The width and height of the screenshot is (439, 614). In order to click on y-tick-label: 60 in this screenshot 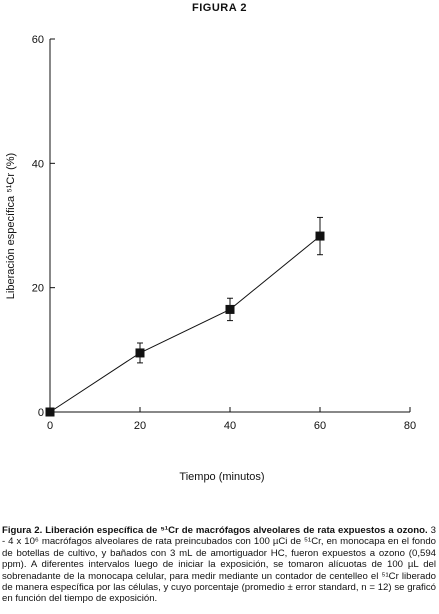, I will do `click(38, 40)`.